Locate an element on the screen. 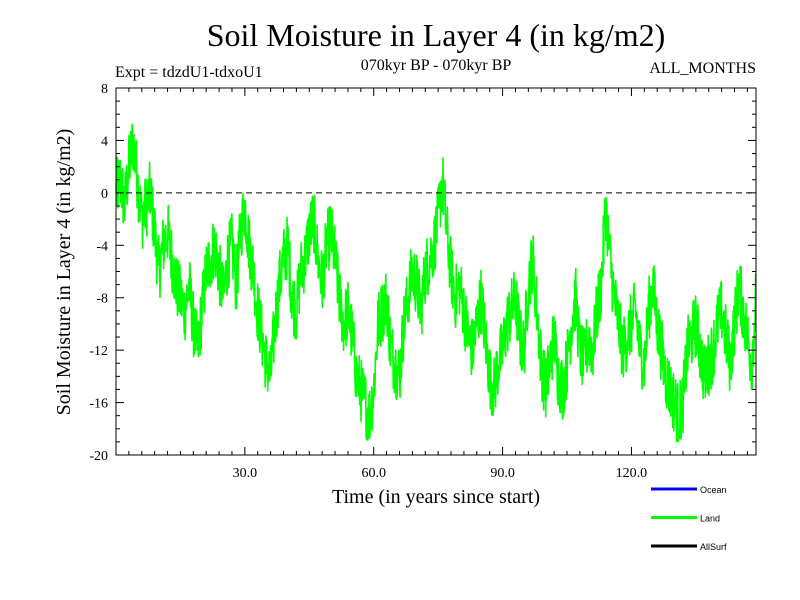 The image size is (800, 600). x-tick-label: 90.0 is located at coordinates (502, 473).